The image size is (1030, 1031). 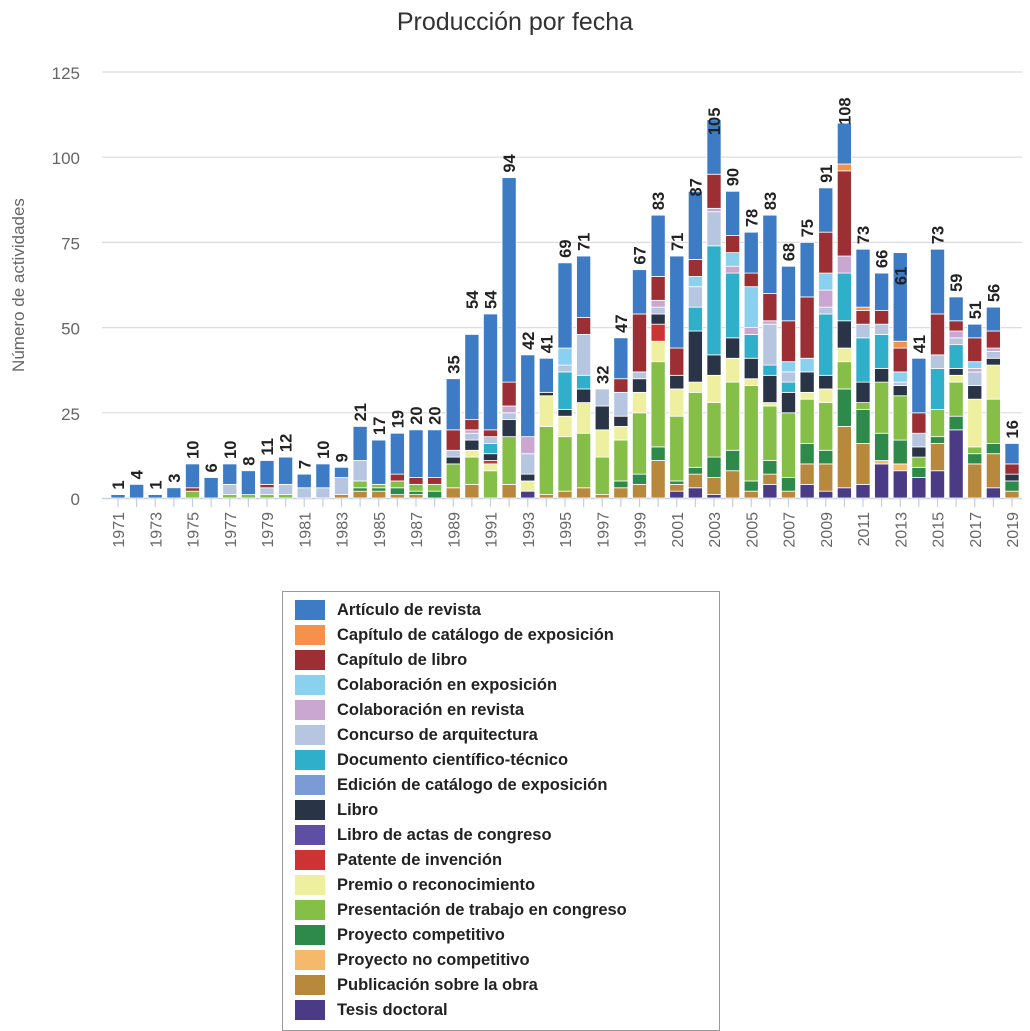 I want to click on data-label: 69, so click(x=566, y=248).